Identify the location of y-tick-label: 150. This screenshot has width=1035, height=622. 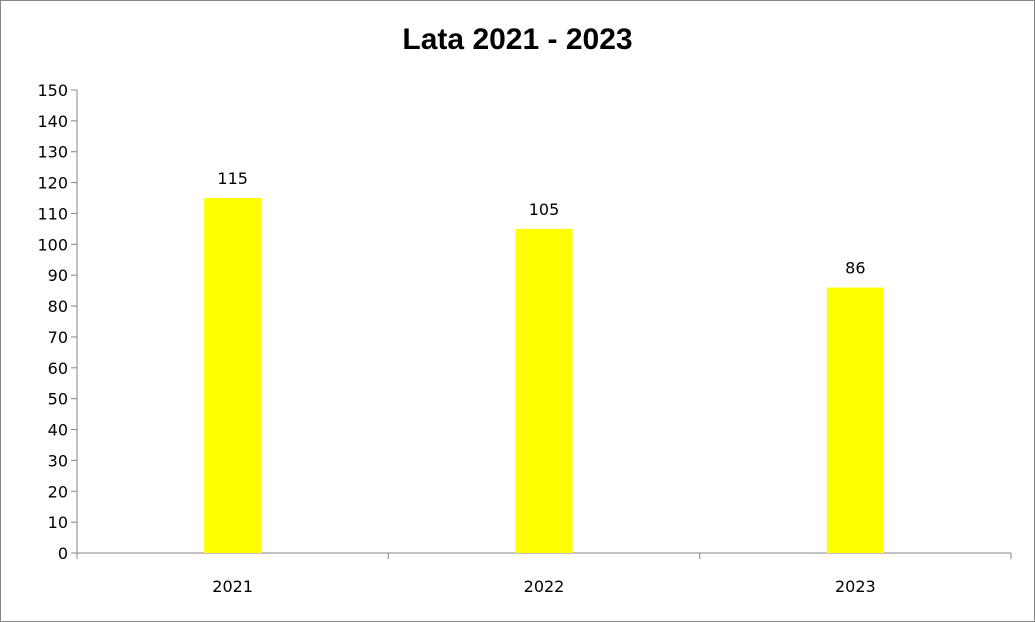
(52, 90).